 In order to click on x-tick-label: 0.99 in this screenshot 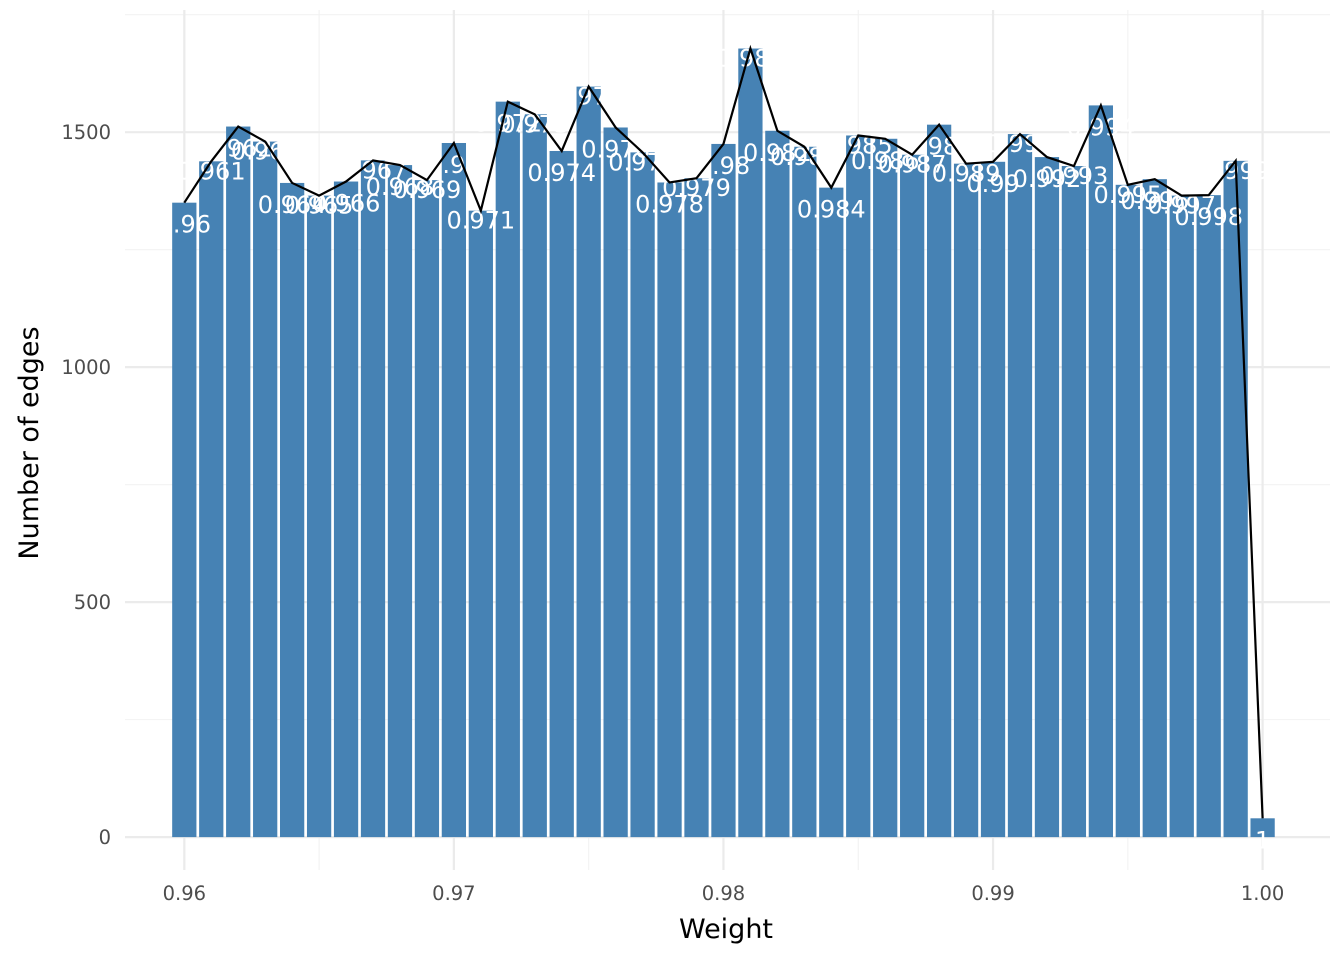, I will do `click(992, 893)`.